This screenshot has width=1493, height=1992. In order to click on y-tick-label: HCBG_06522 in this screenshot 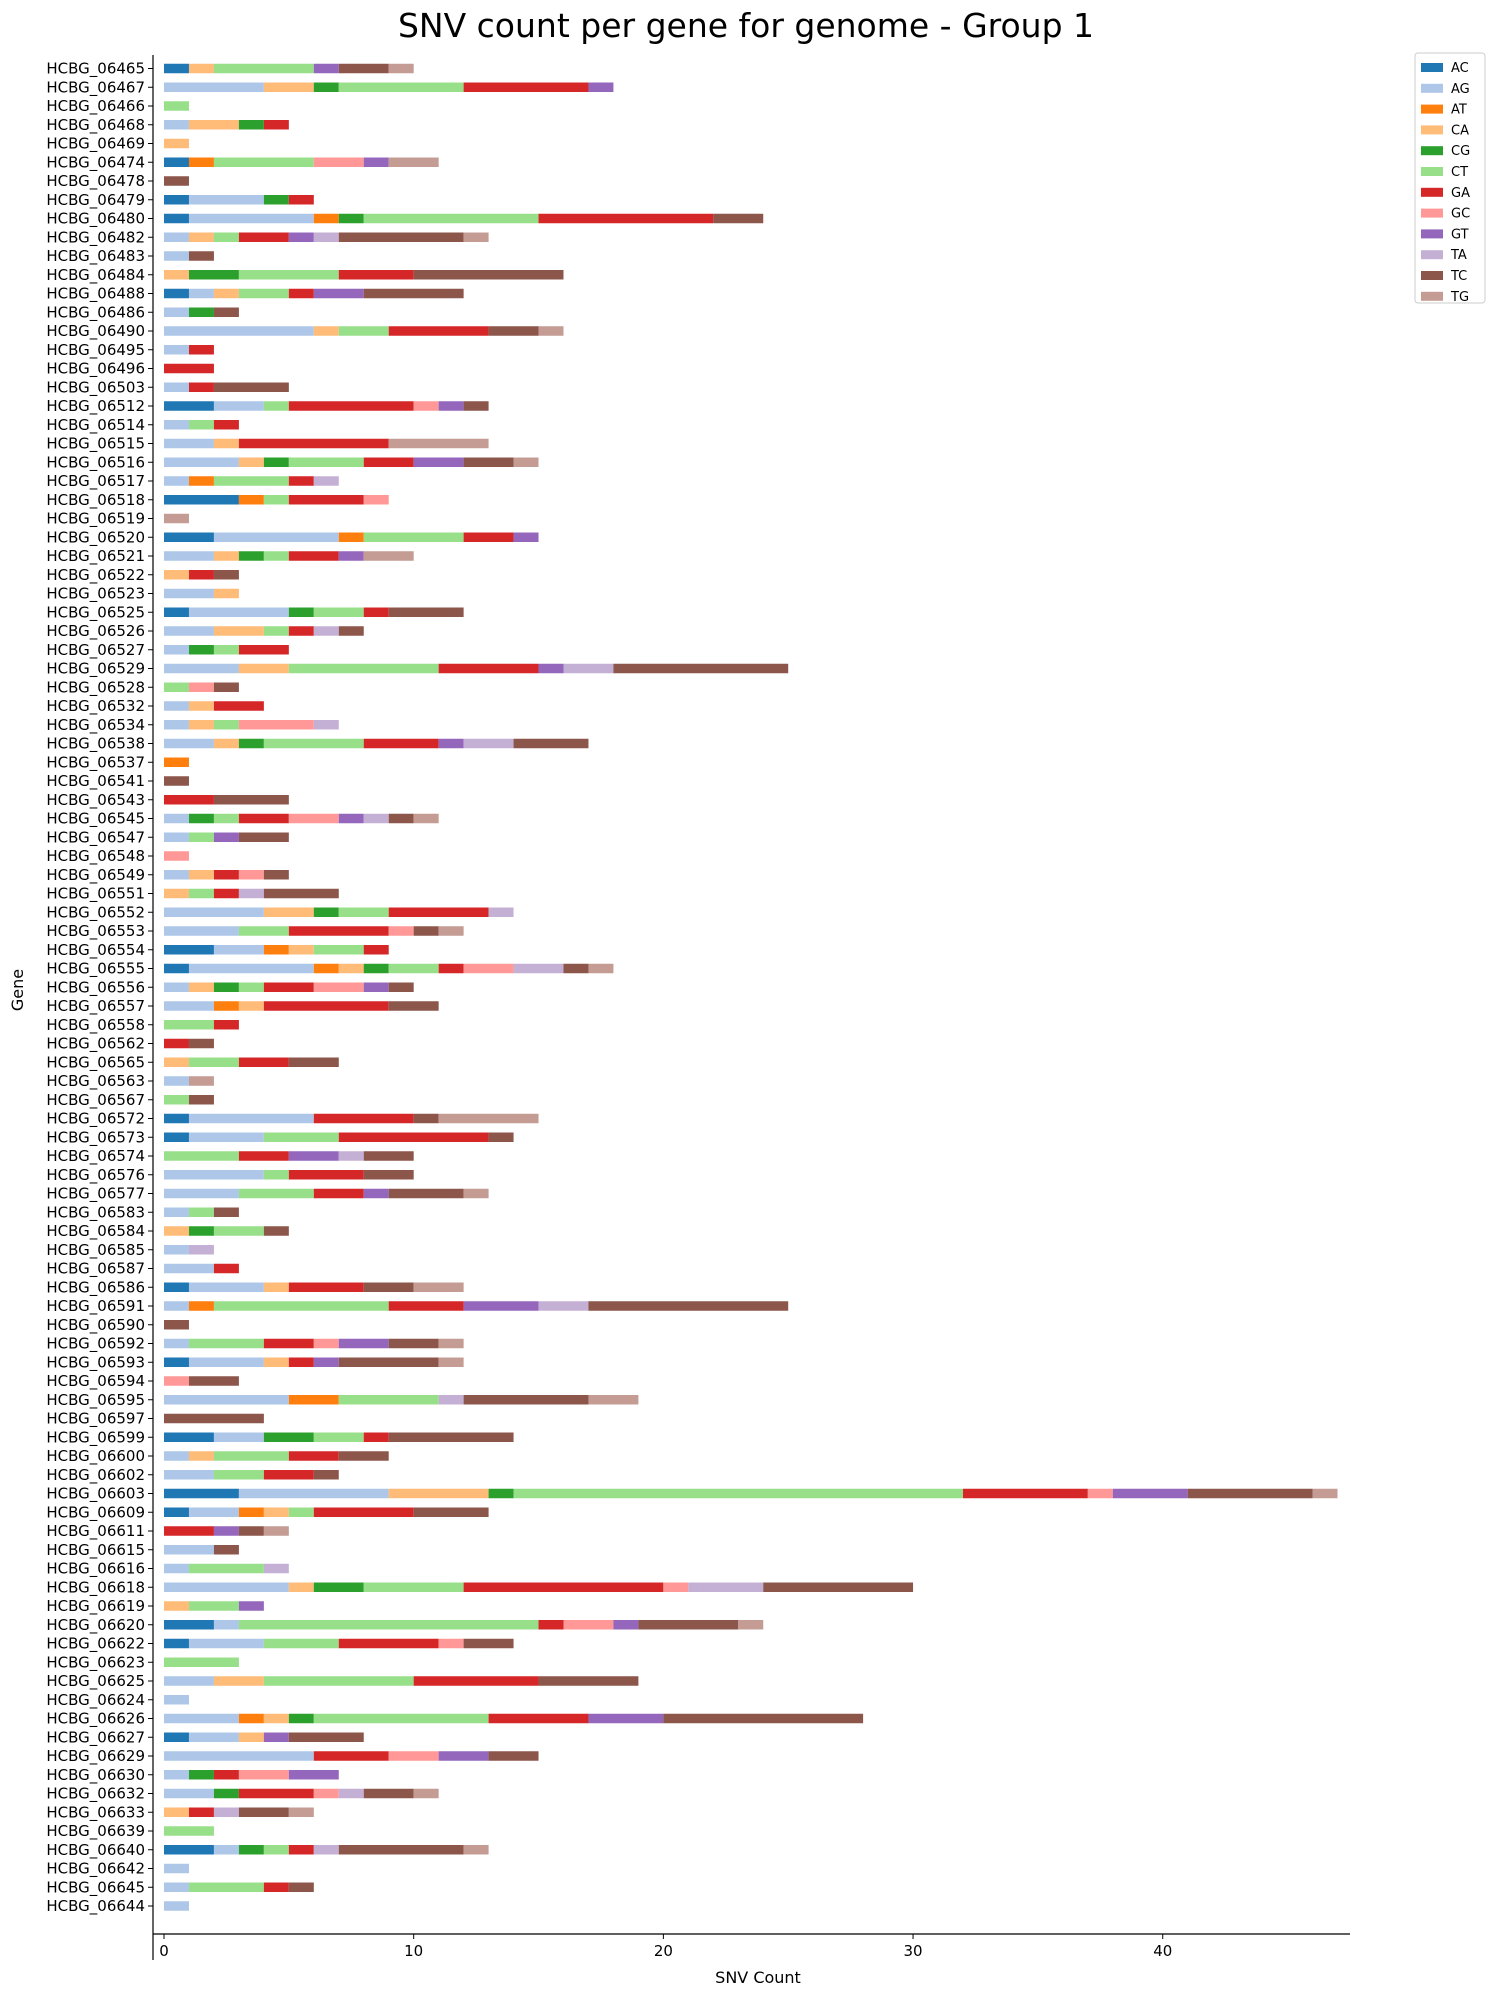, I will do `click(95, 575)`.